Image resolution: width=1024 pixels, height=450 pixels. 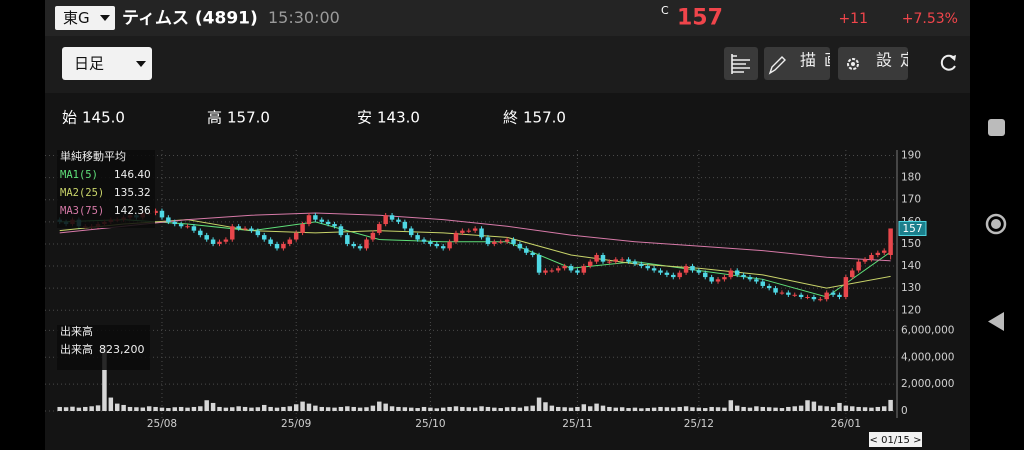 What do you see at coordinates (132, 211) in the screenshot?
I see `legend-value: 142.36` at bounding box center [132, 211].